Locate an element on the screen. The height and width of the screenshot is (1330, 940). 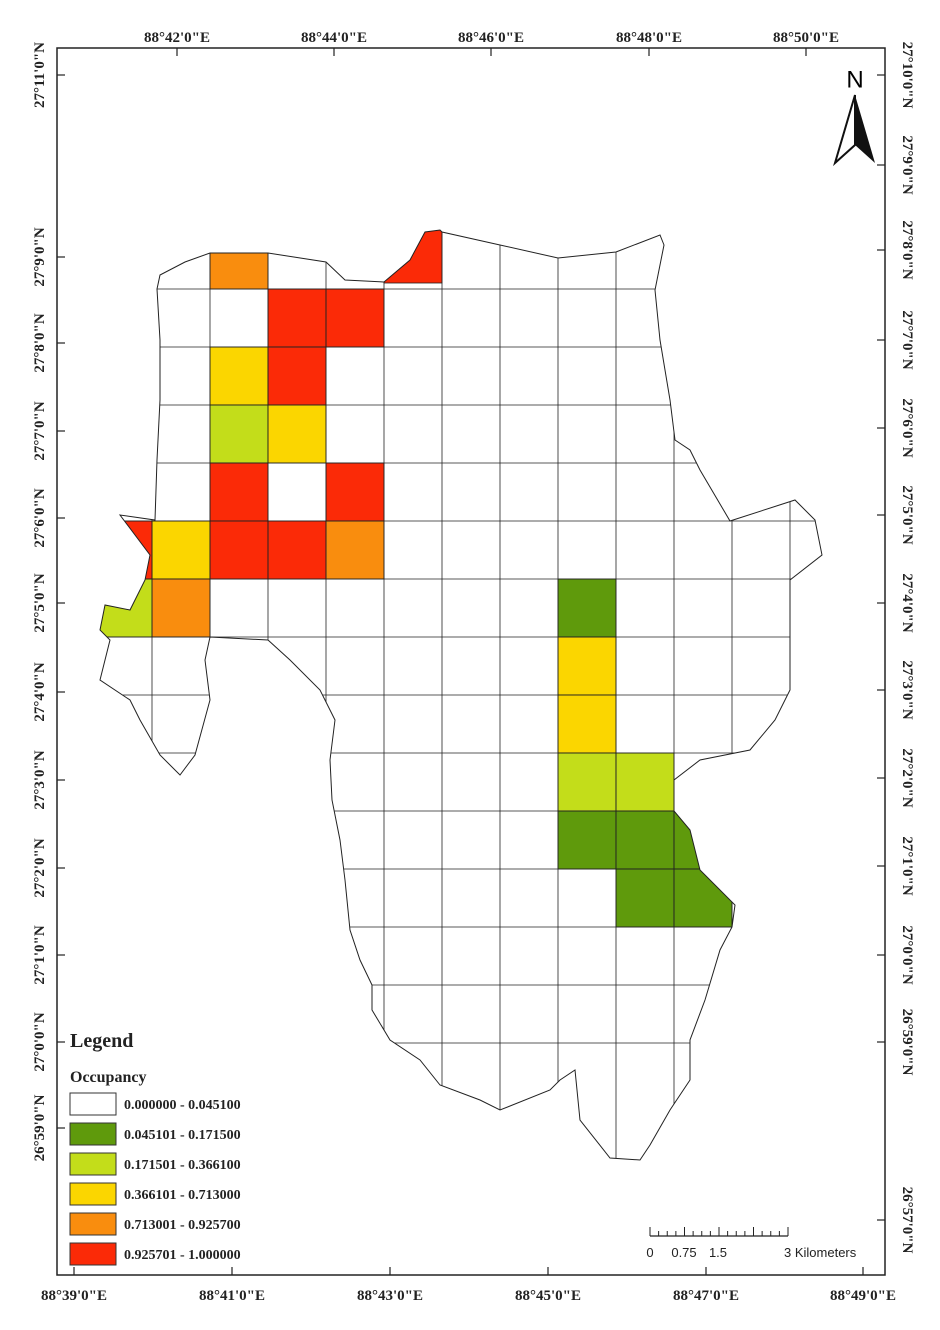
scale-label: 0 is located at coordinates (649, 1252).